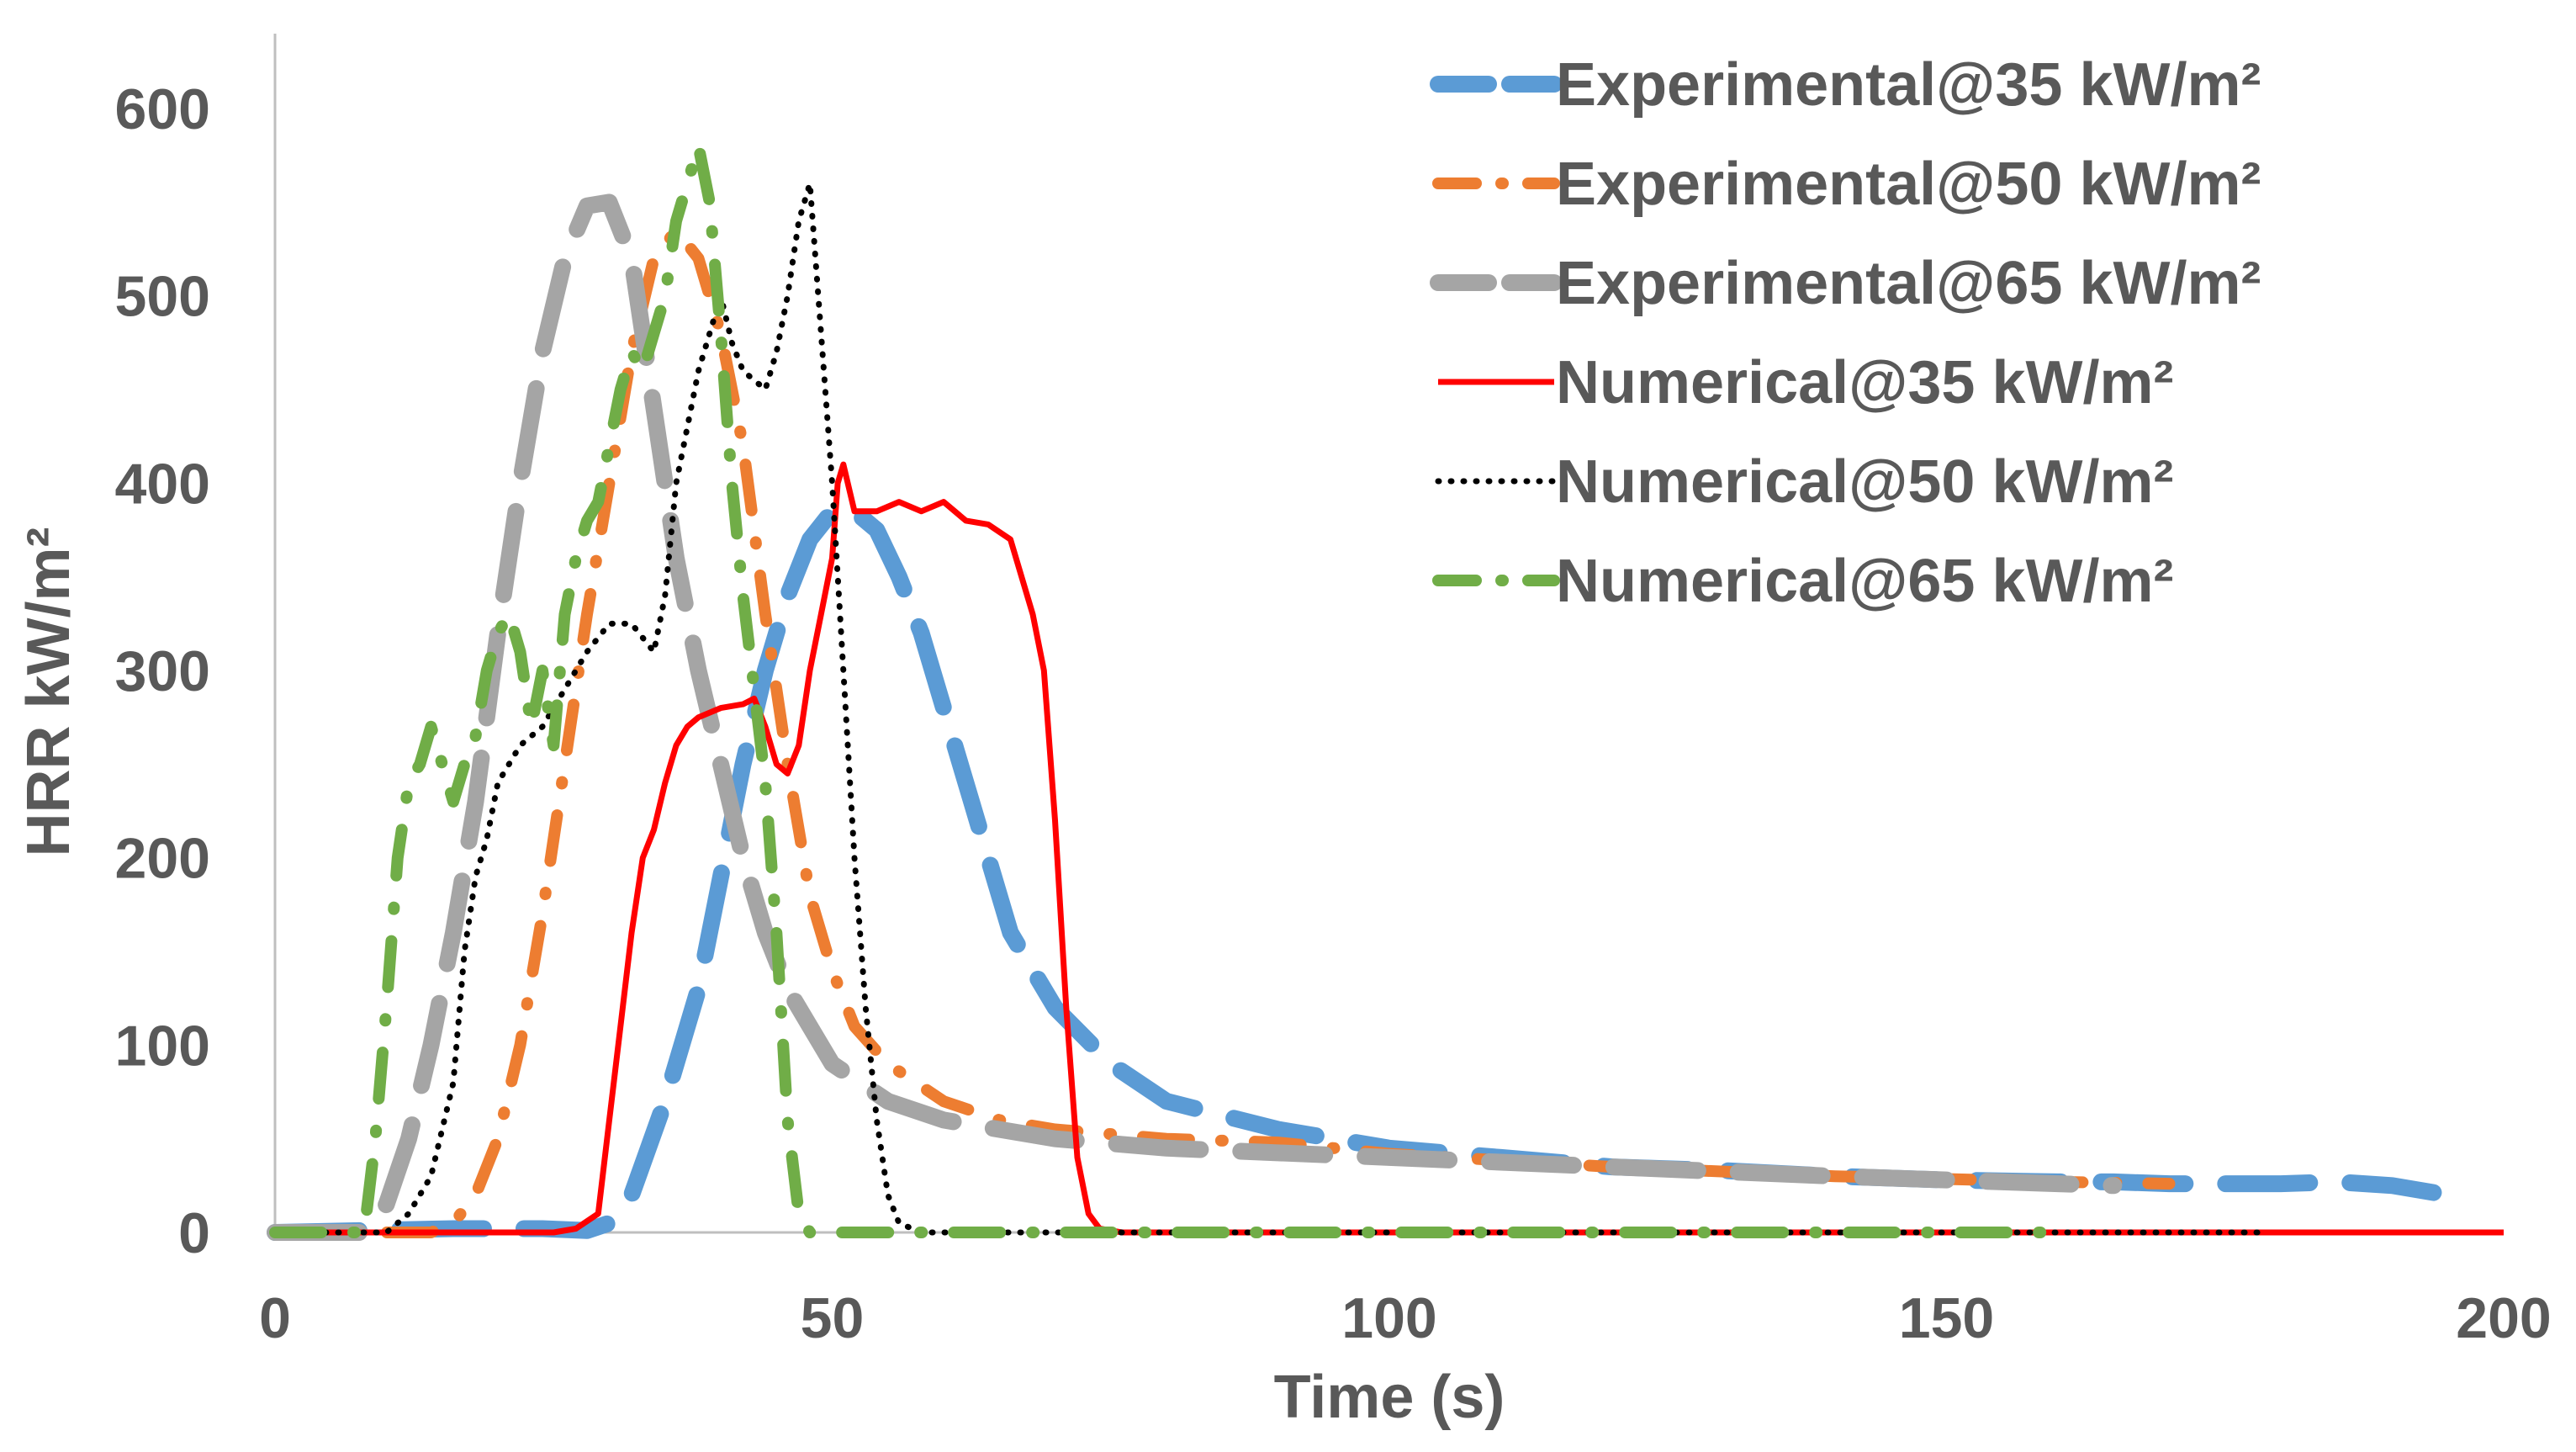 Image resolution: width=2576 pixels, height=1452 pixels. What do you see at coordinates (275, 1318) in the screenshot?
I see `x-tick-label: 0` at bounding box center [275, 1318].